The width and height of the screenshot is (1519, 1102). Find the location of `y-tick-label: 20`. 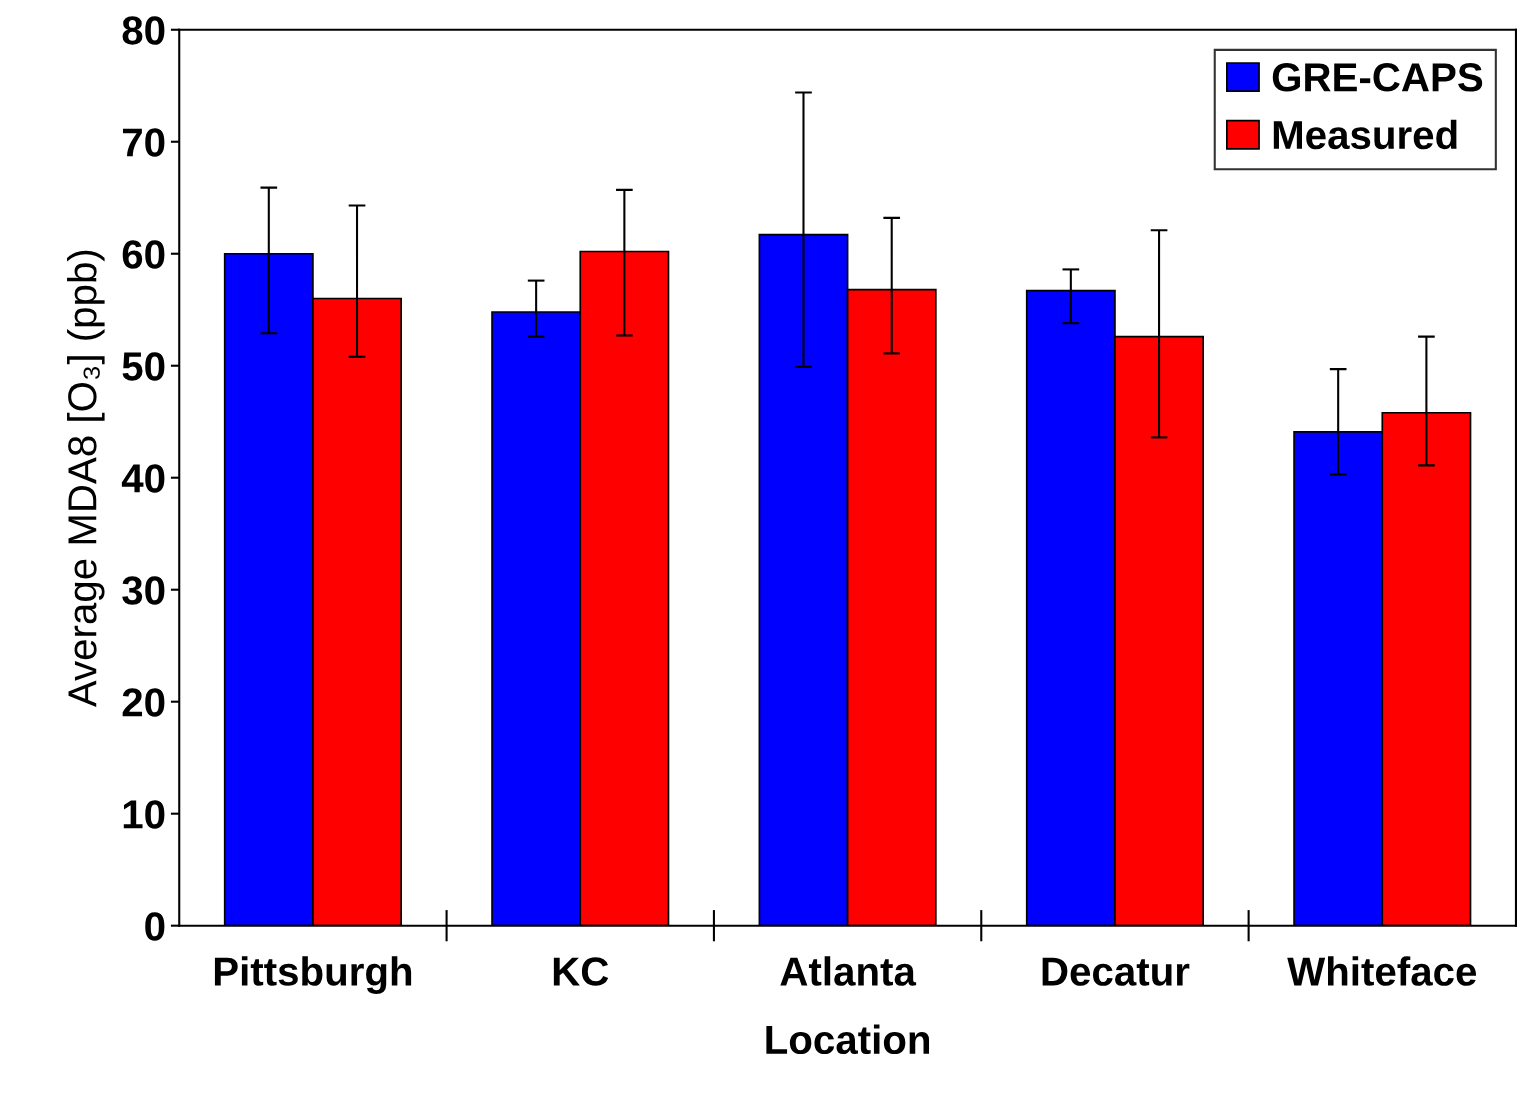

y-tick-label: 20 is located at coordinates (143, 702).